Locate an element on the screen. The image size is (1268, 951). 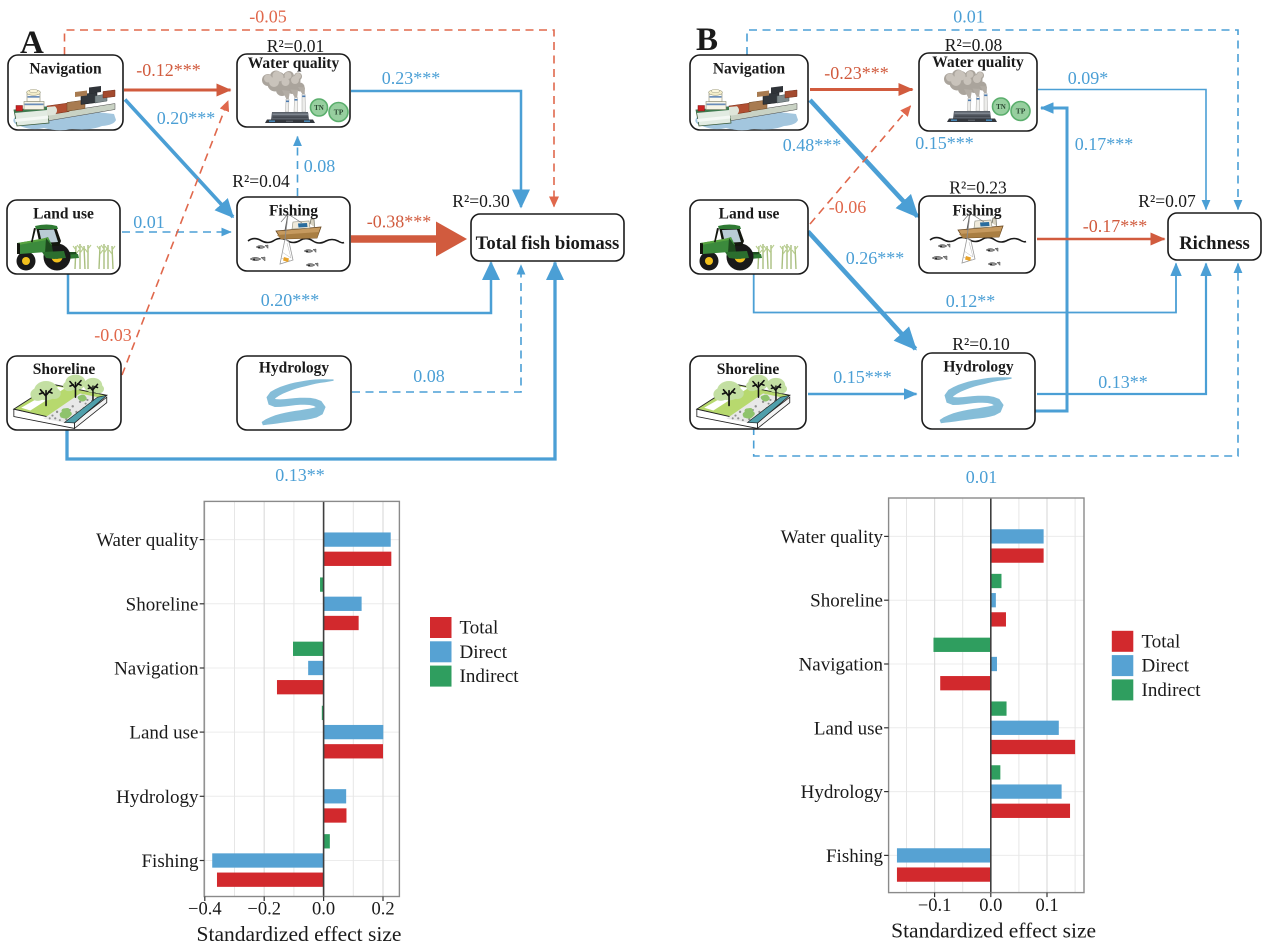
svg-text: -0.17*** is located at coordinates (1115, 226).